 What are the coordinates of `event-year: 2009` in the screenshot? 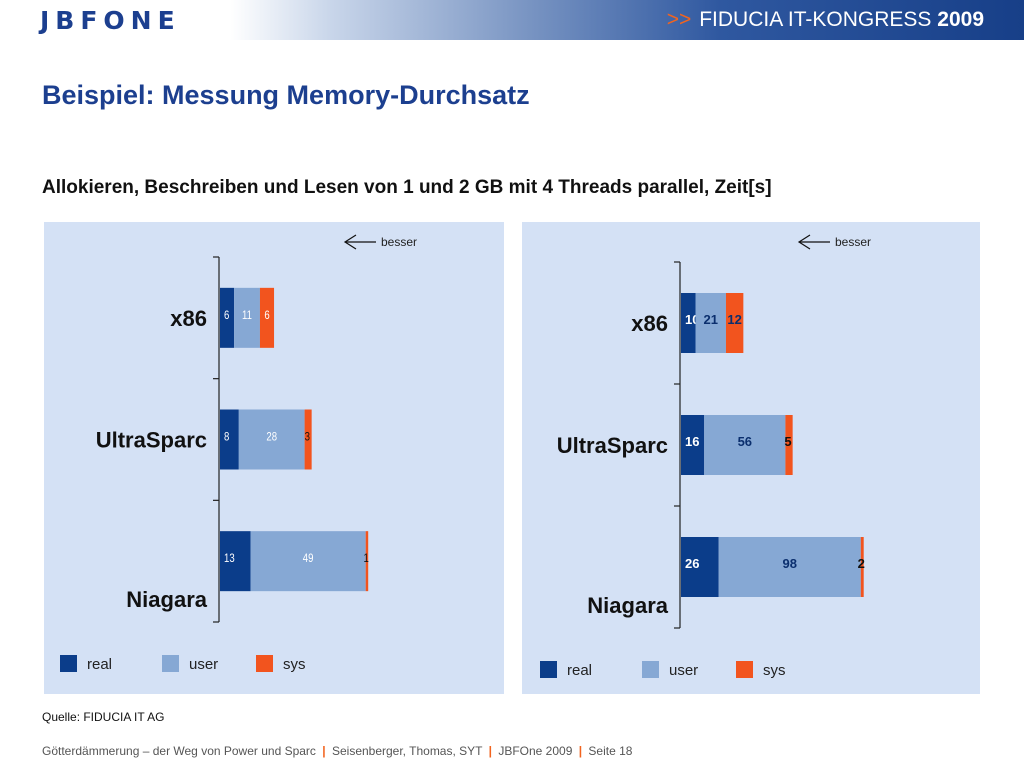 It's located at (960, 19).